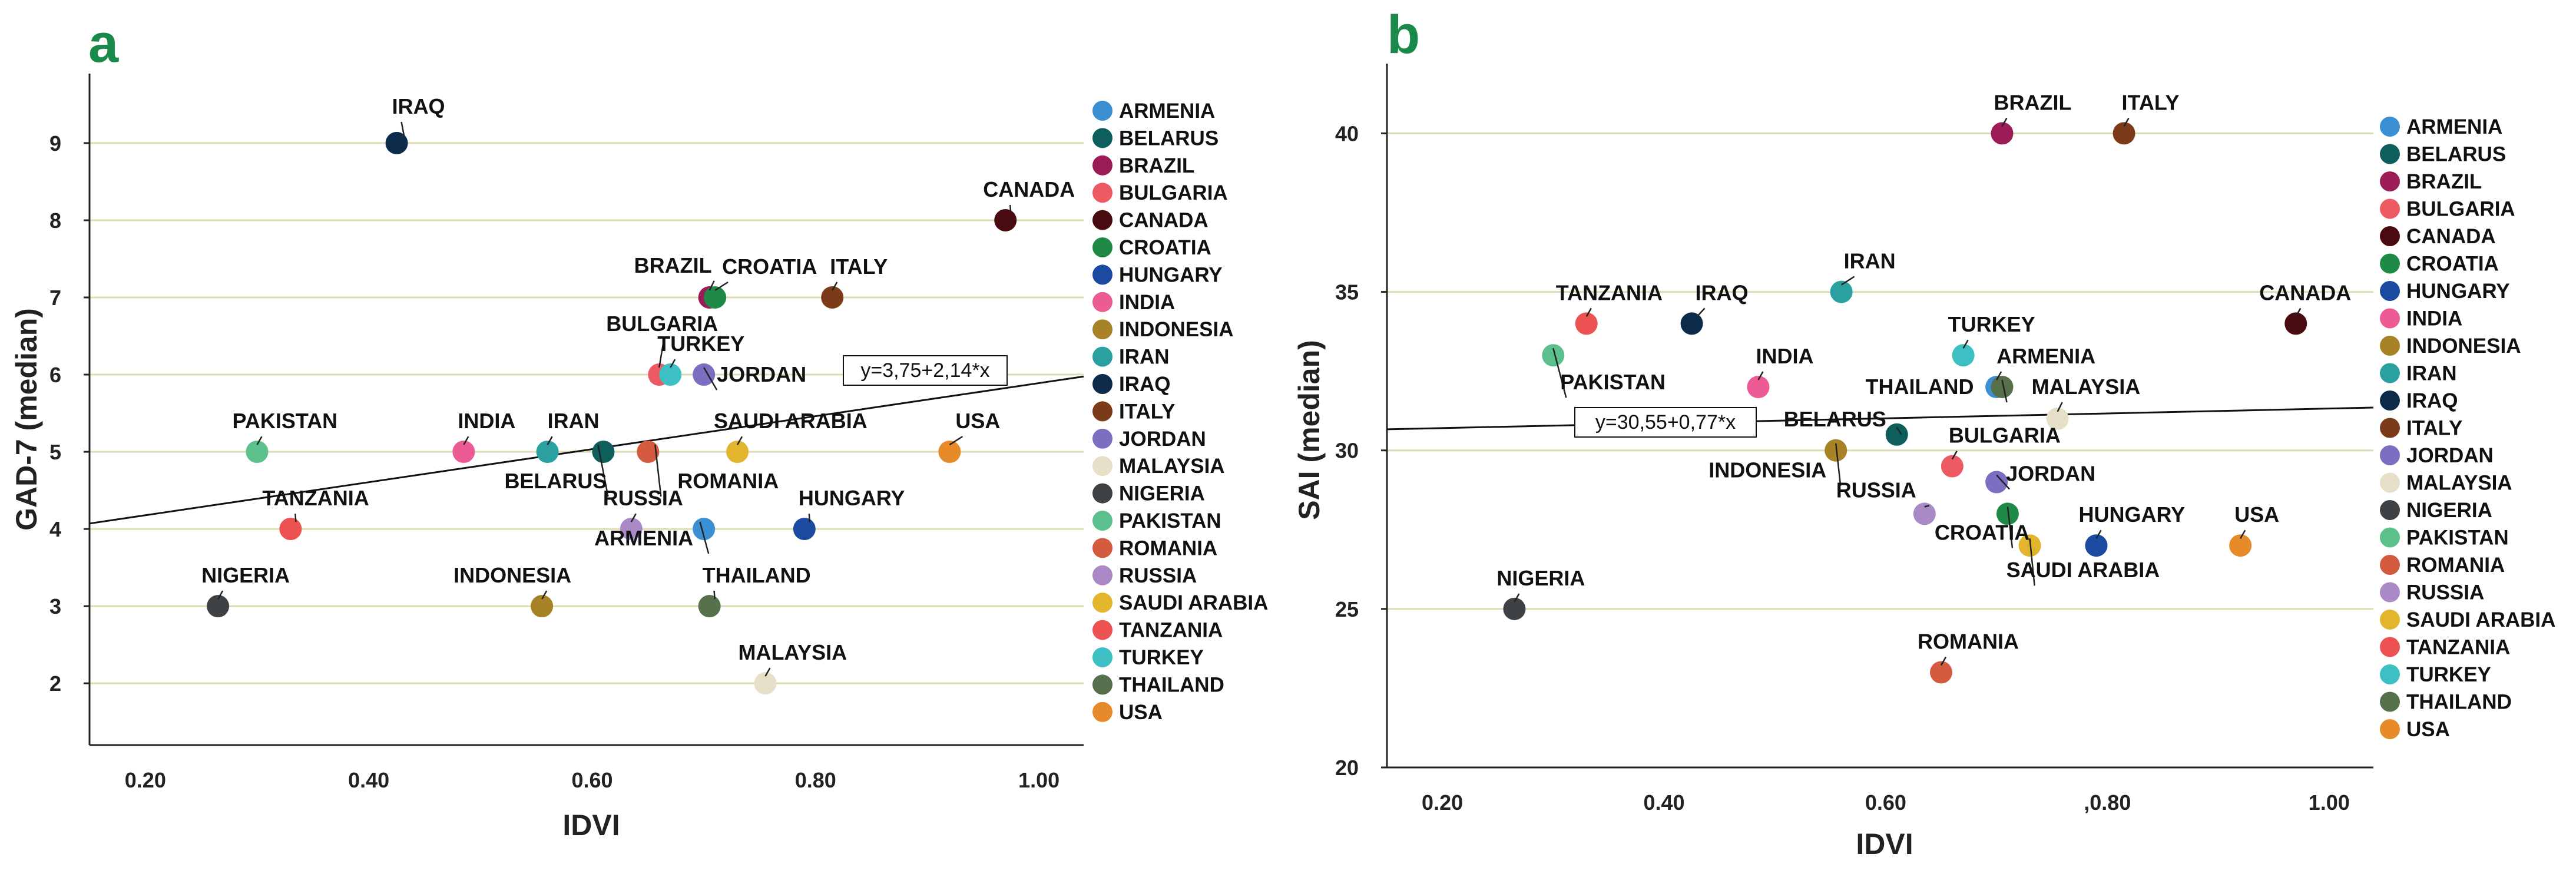  I want to click on panel-b-legend-swatch-nigeria, so click(2390, 510).